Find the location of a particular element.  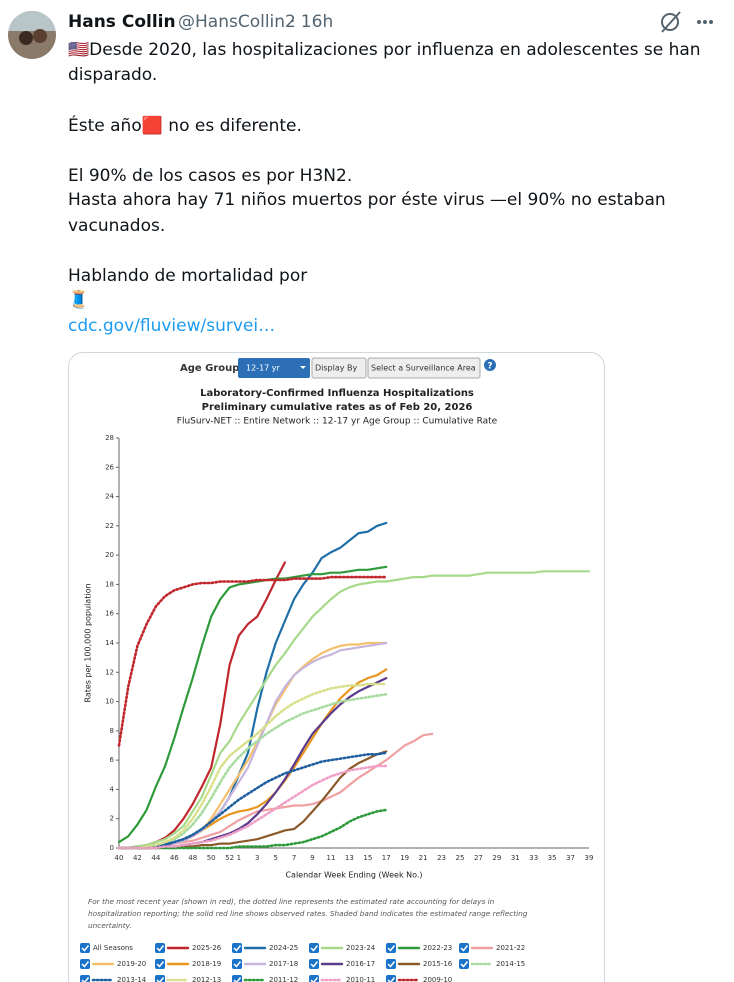

x-tick-label: 7 is located at coordinates (294, 858).